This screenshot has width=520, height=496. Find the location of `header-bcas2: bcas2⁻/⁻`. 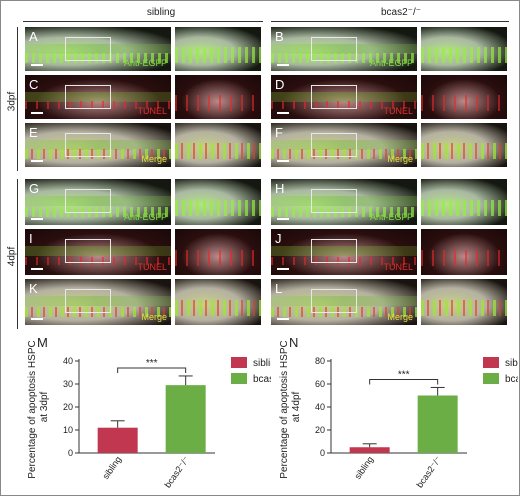

header-bcas2: bcas2⁻/⁻ is located at coordinates (401, 12).